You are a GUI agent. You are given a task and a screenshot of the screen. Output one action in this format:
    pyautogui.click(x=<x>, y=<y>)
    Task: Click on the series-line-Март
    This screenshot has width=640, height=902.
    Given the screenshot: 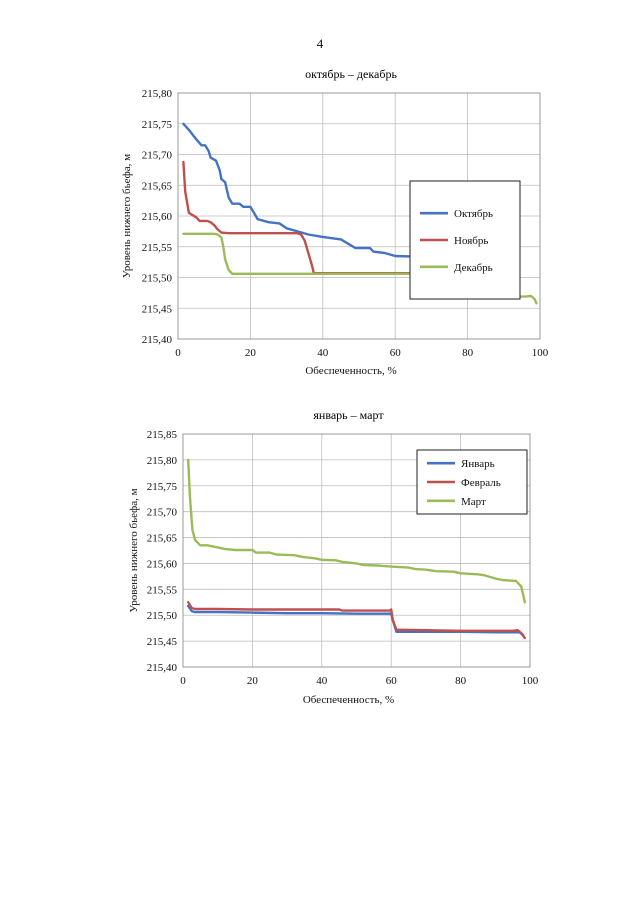 What is the action you would take?
    pyautogui.click(x=356, y=531)
    